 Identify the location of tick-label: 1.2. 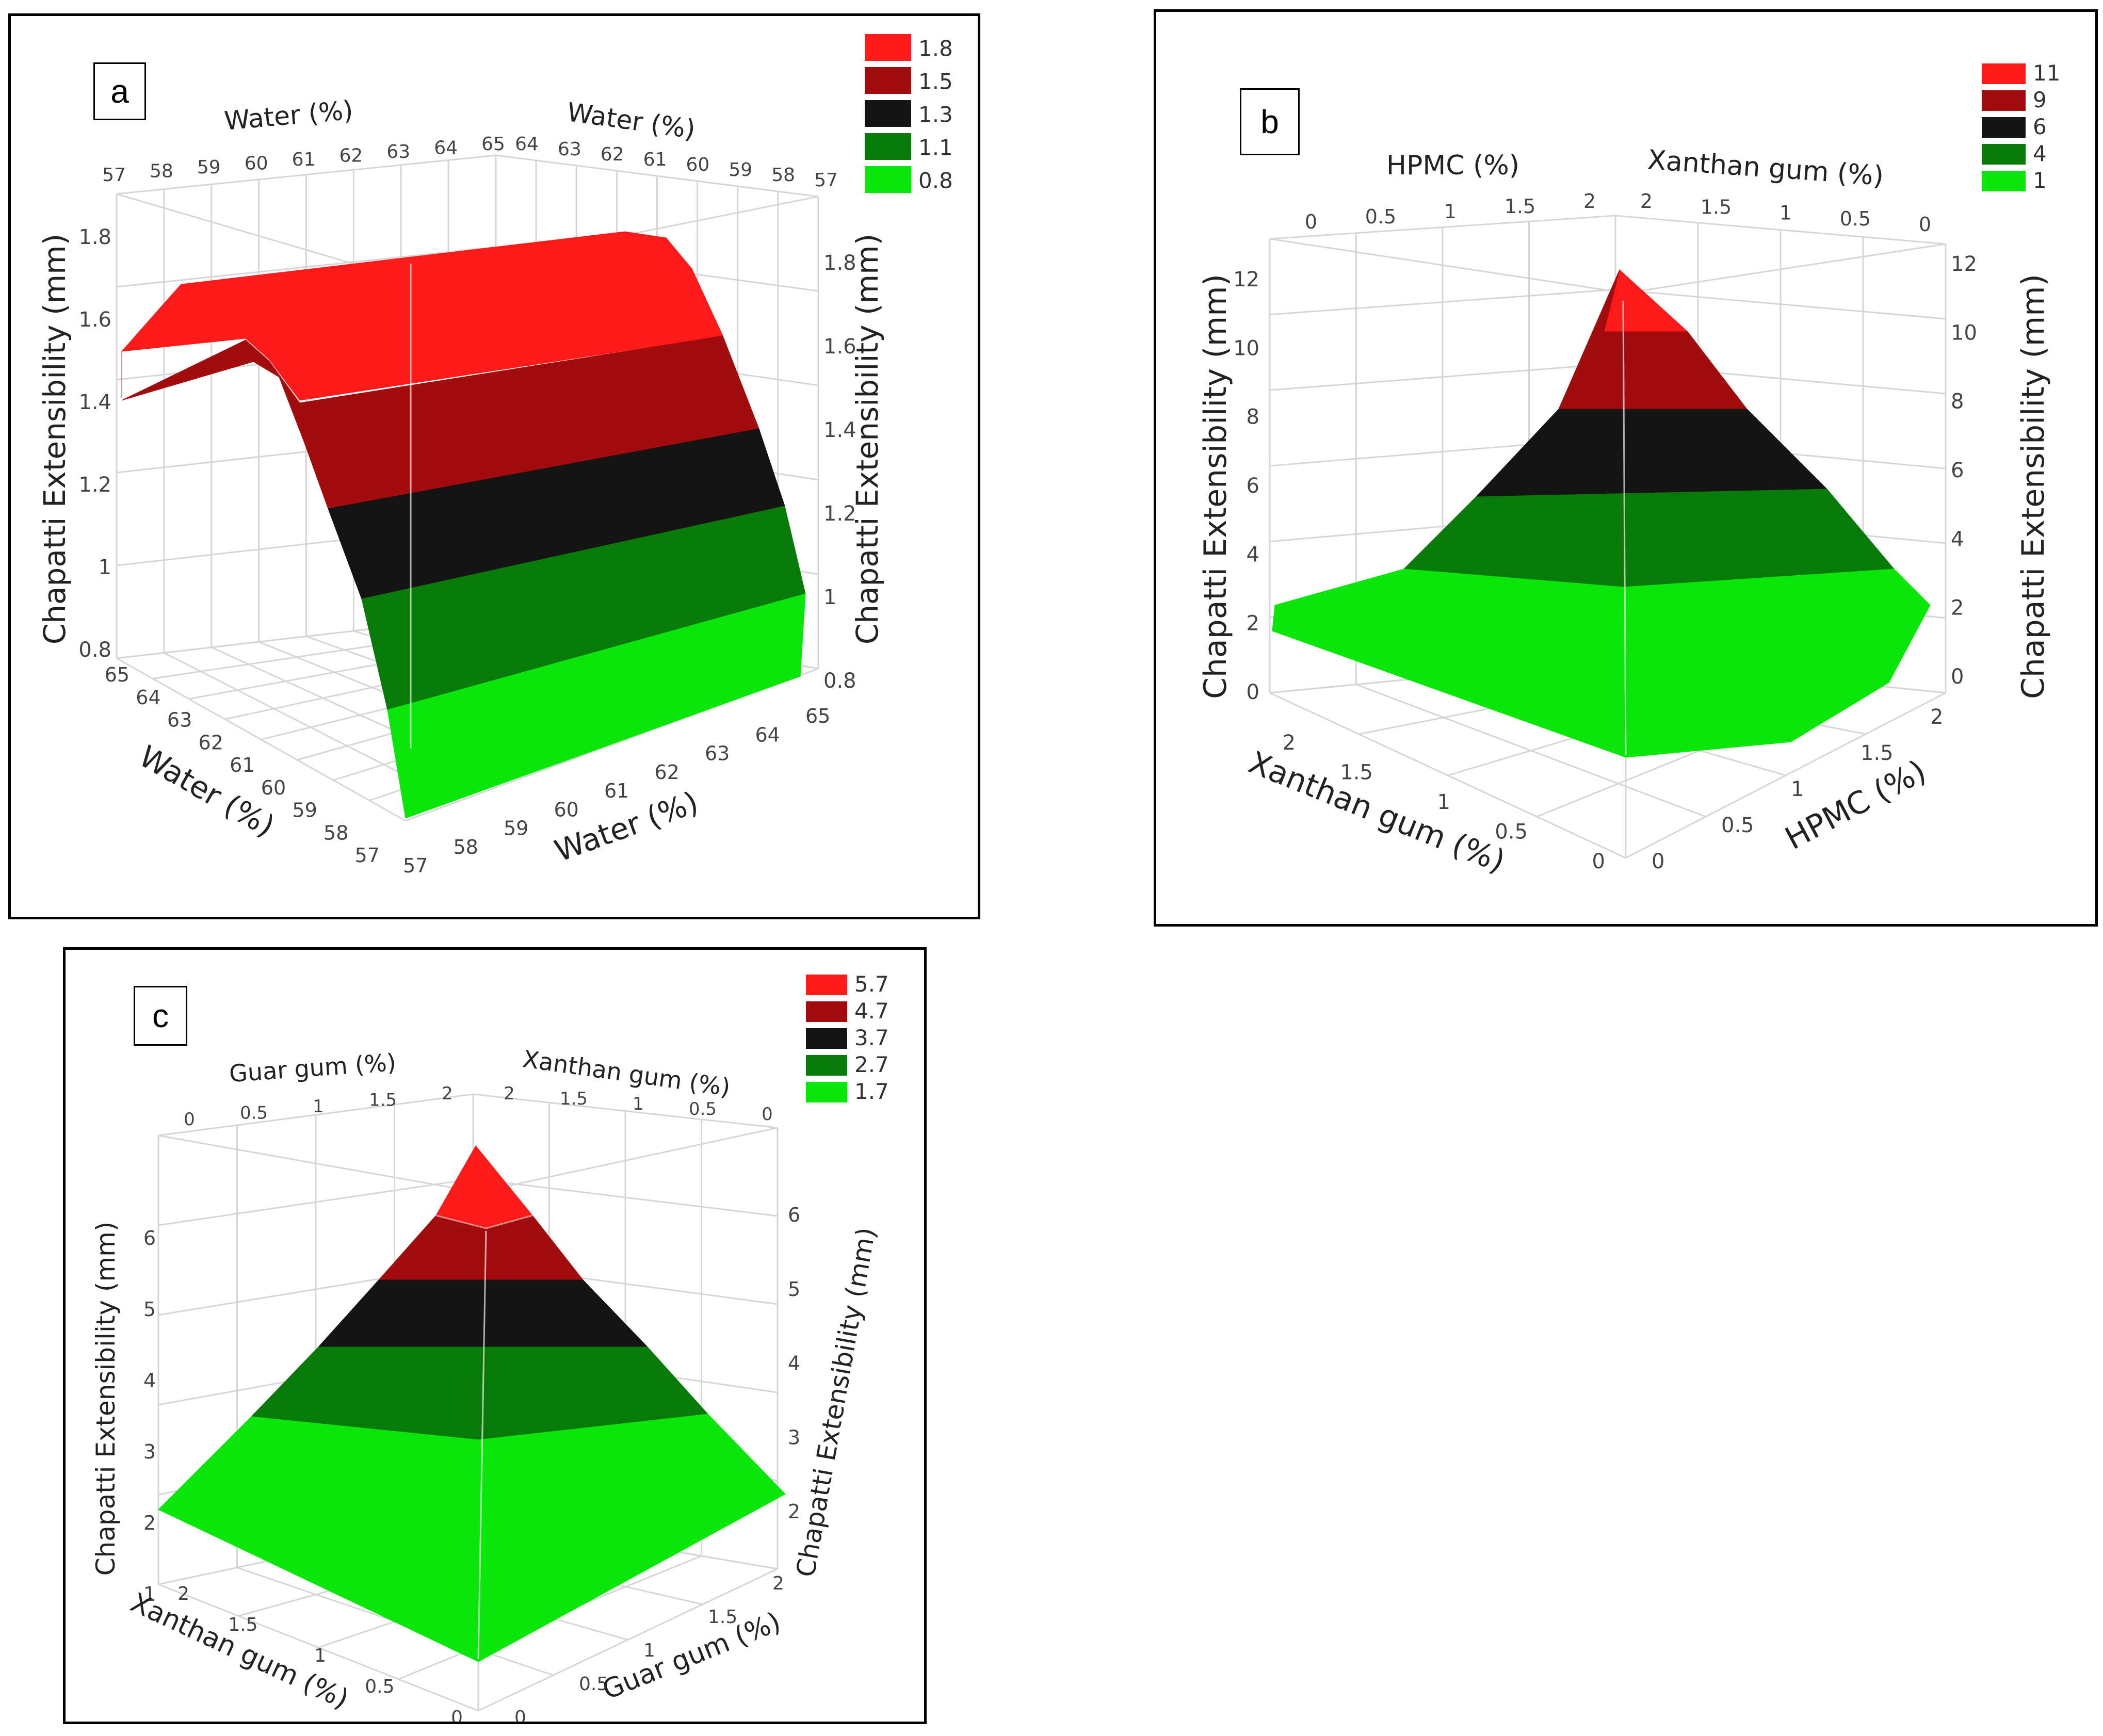
(840, 514).